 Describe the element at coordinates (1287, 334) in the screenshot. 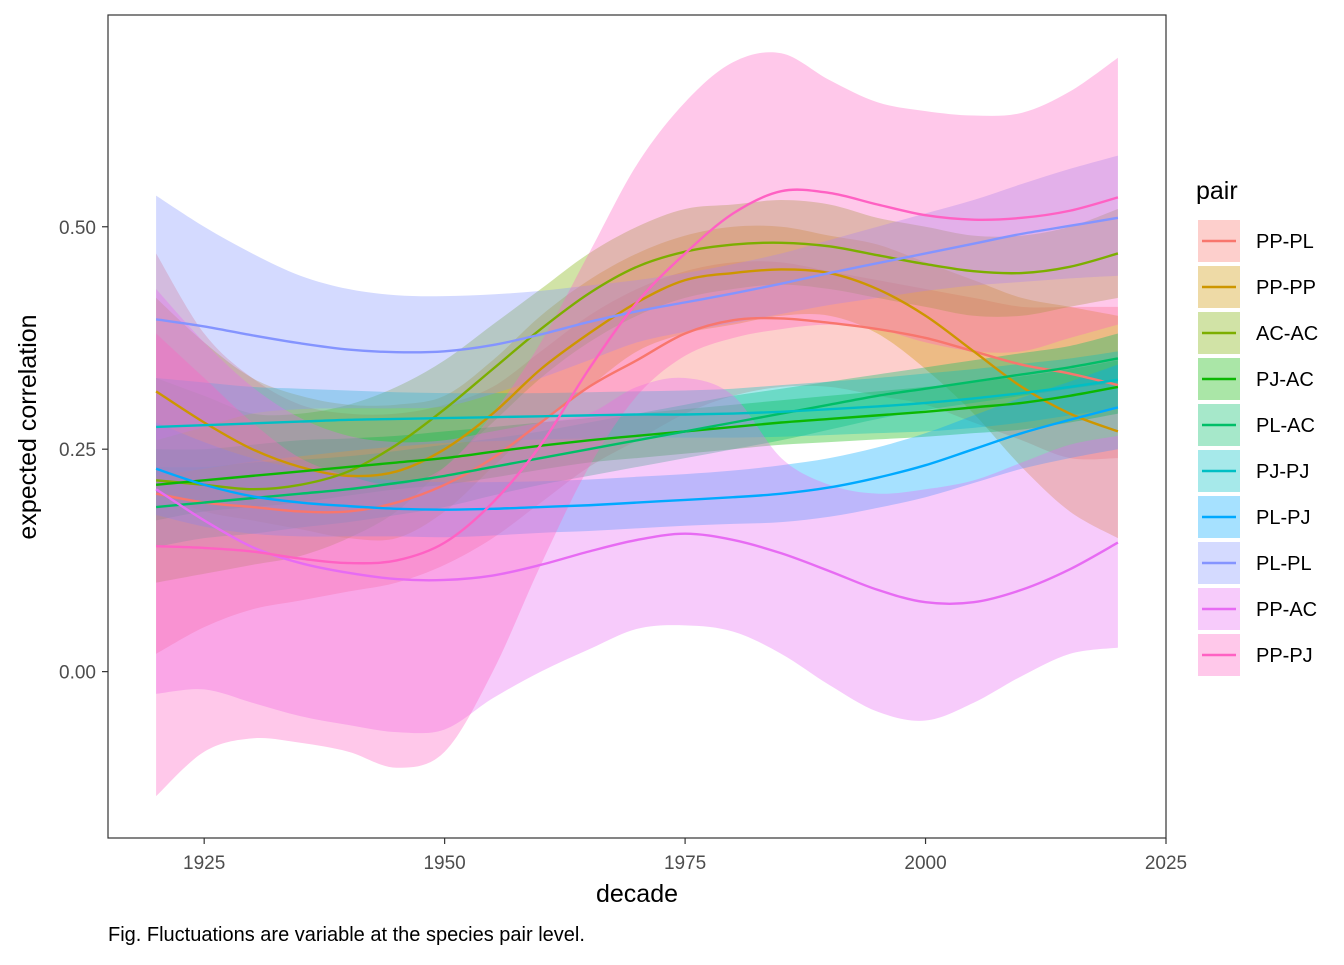

I see `legend-label: AC-AC` at that location.